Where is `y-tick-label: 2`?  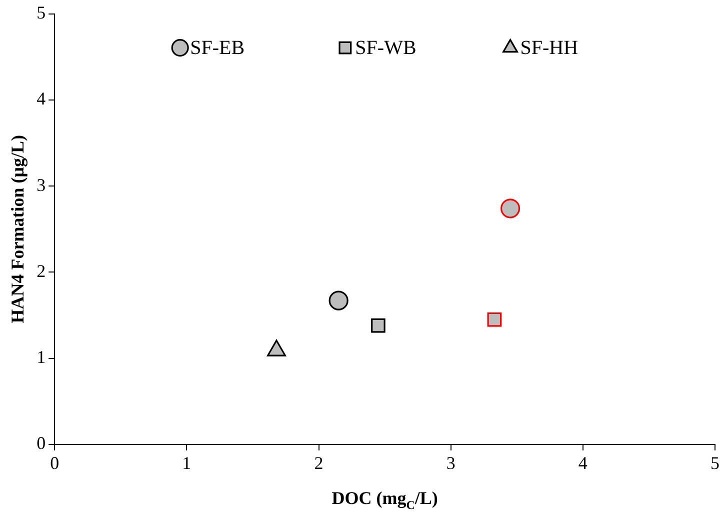
y-tick-label: 2 is located at coordinates (41, 270).